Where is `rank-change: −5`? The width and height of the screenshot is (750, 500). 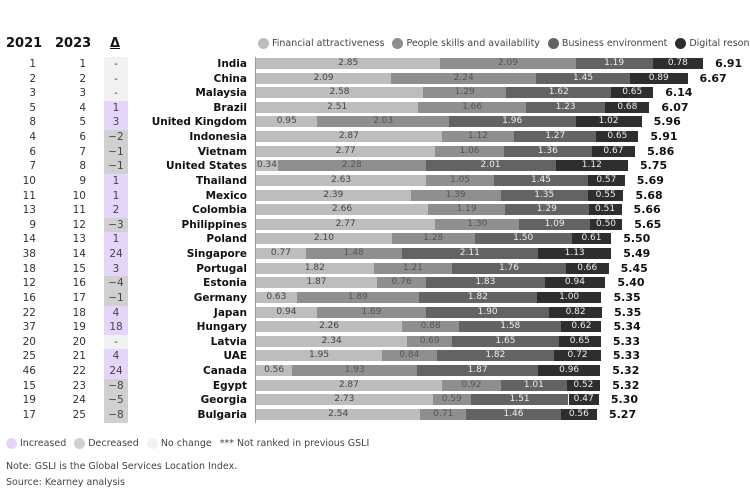
rank-change: −5 is located at coordinates (116, 401).